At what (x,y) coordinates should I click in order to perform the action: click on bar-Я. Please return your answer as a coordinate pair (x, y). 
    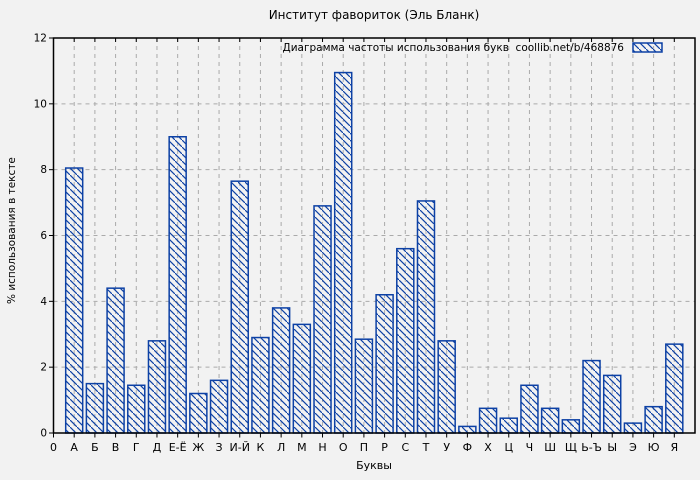
    Looking at the image, I should click on (674, 388).